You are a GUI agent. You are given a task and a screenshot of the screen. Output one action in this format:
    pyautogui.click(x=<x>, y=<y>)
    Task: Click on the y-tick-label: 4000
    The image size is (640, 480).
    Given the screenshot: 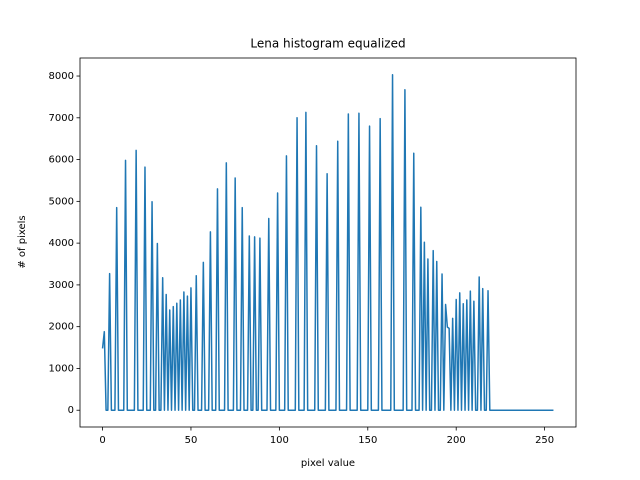 What is the action you would take?
    pyautogui.click(x=61, y=243)
    